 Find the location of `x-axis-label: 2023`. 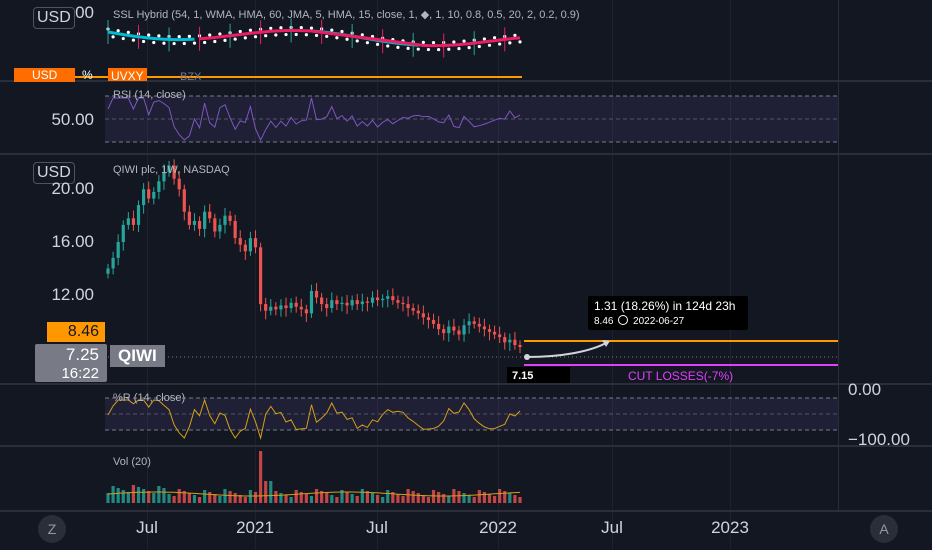

x-axis-label: 2023 is located at coordinates (730, 527).